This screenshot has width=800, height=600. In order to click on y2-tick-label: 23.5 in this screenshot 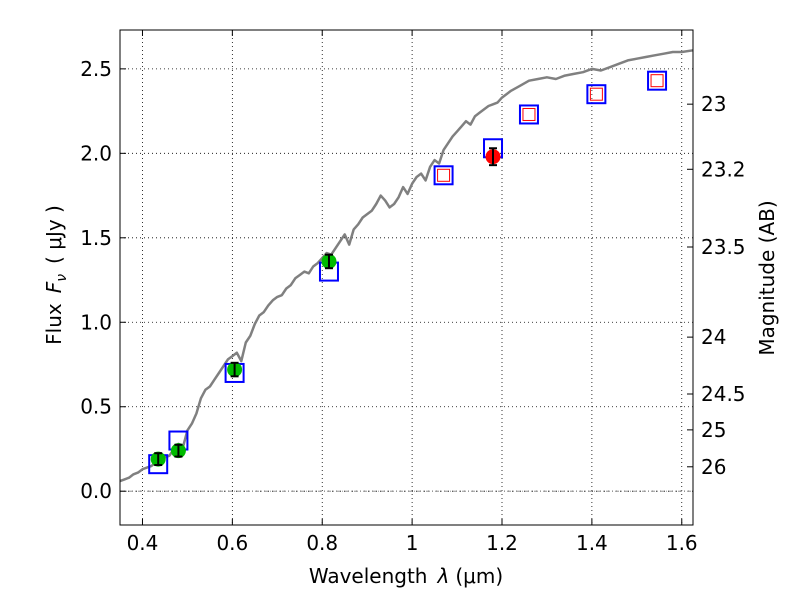, I will do `click(723, 247)`.